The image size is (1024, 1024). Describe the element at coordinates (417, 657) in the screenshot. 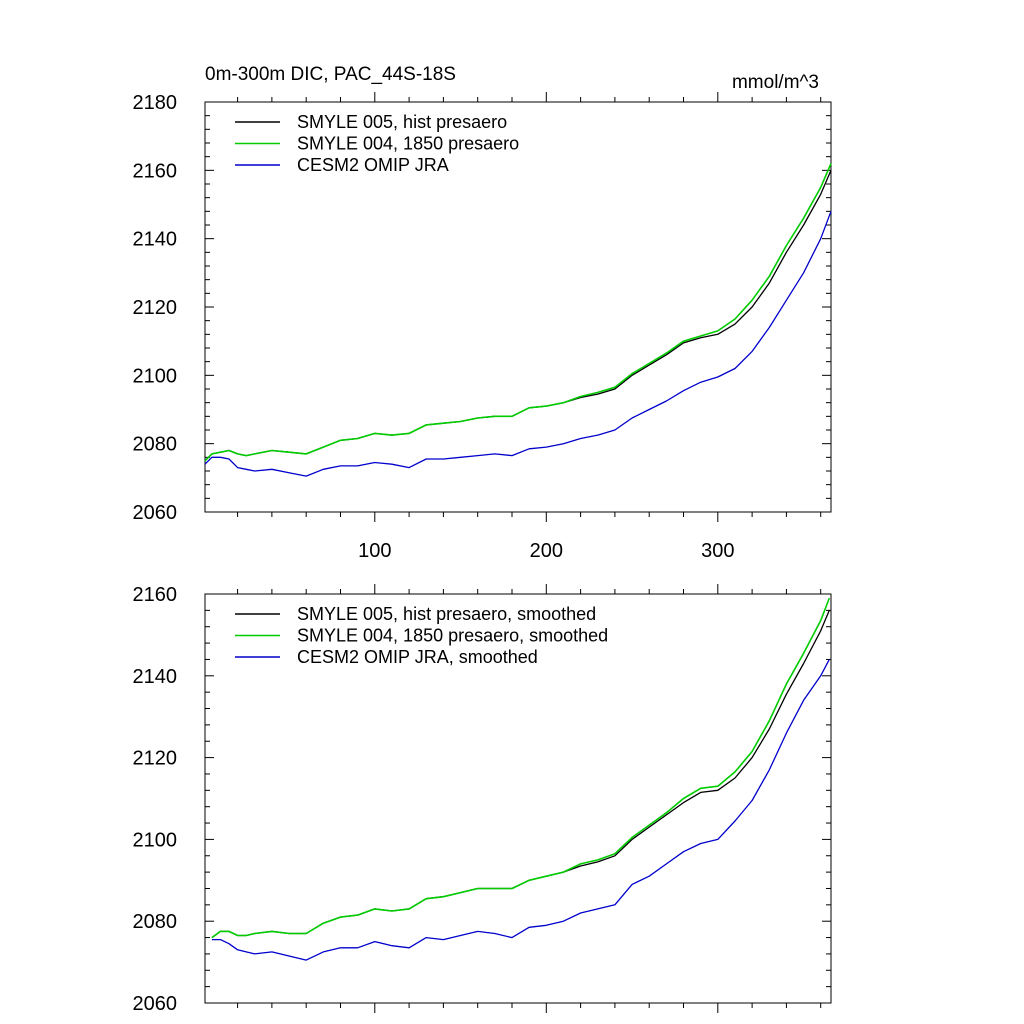

I see `legend-label: CESM2 OMIP JRA, smoothed` at that location.